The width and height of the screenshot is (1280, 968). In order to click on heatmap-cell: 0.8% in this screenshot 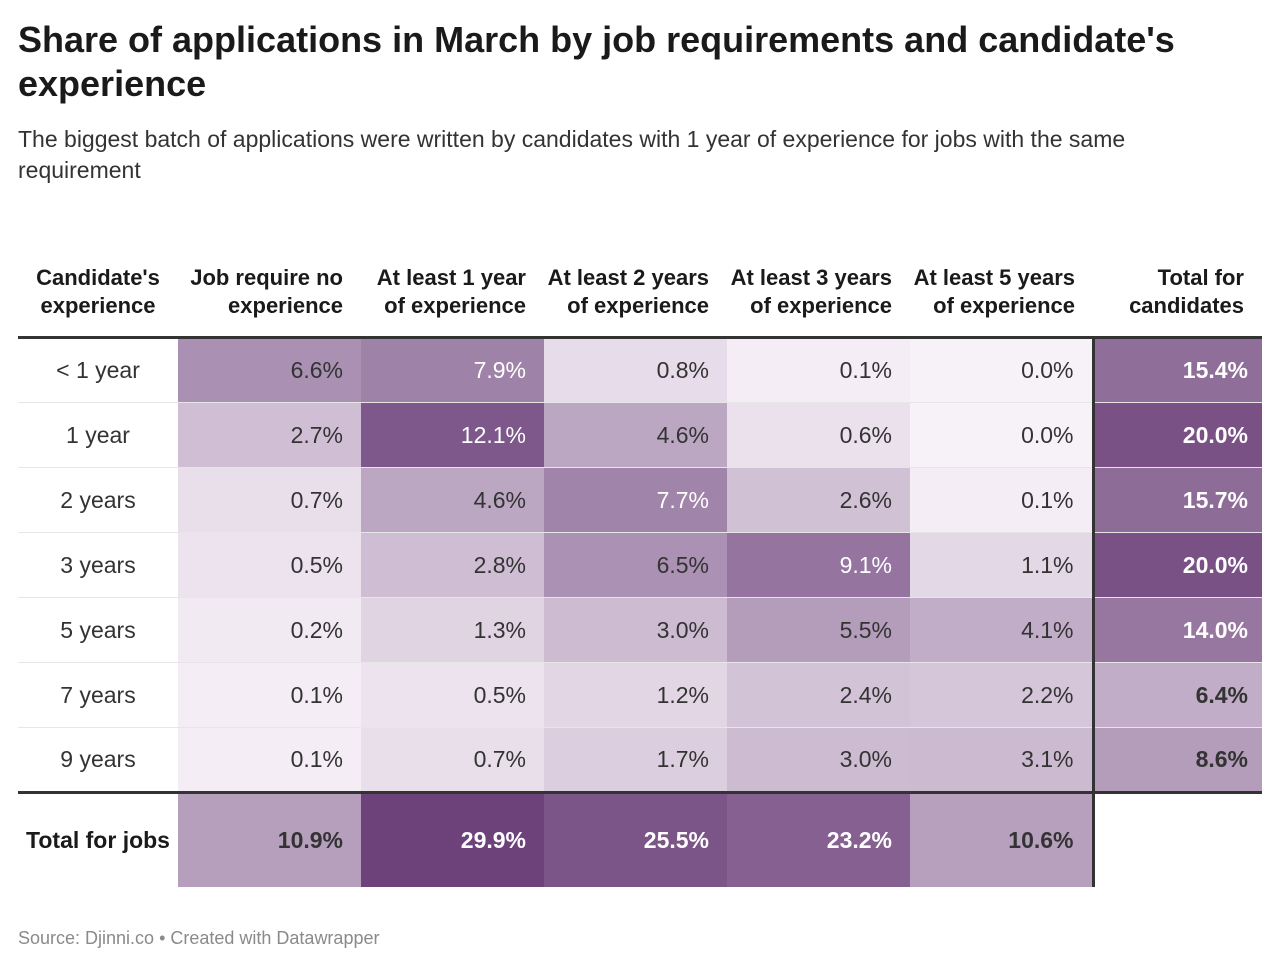, I will do `click(635, 370)`.